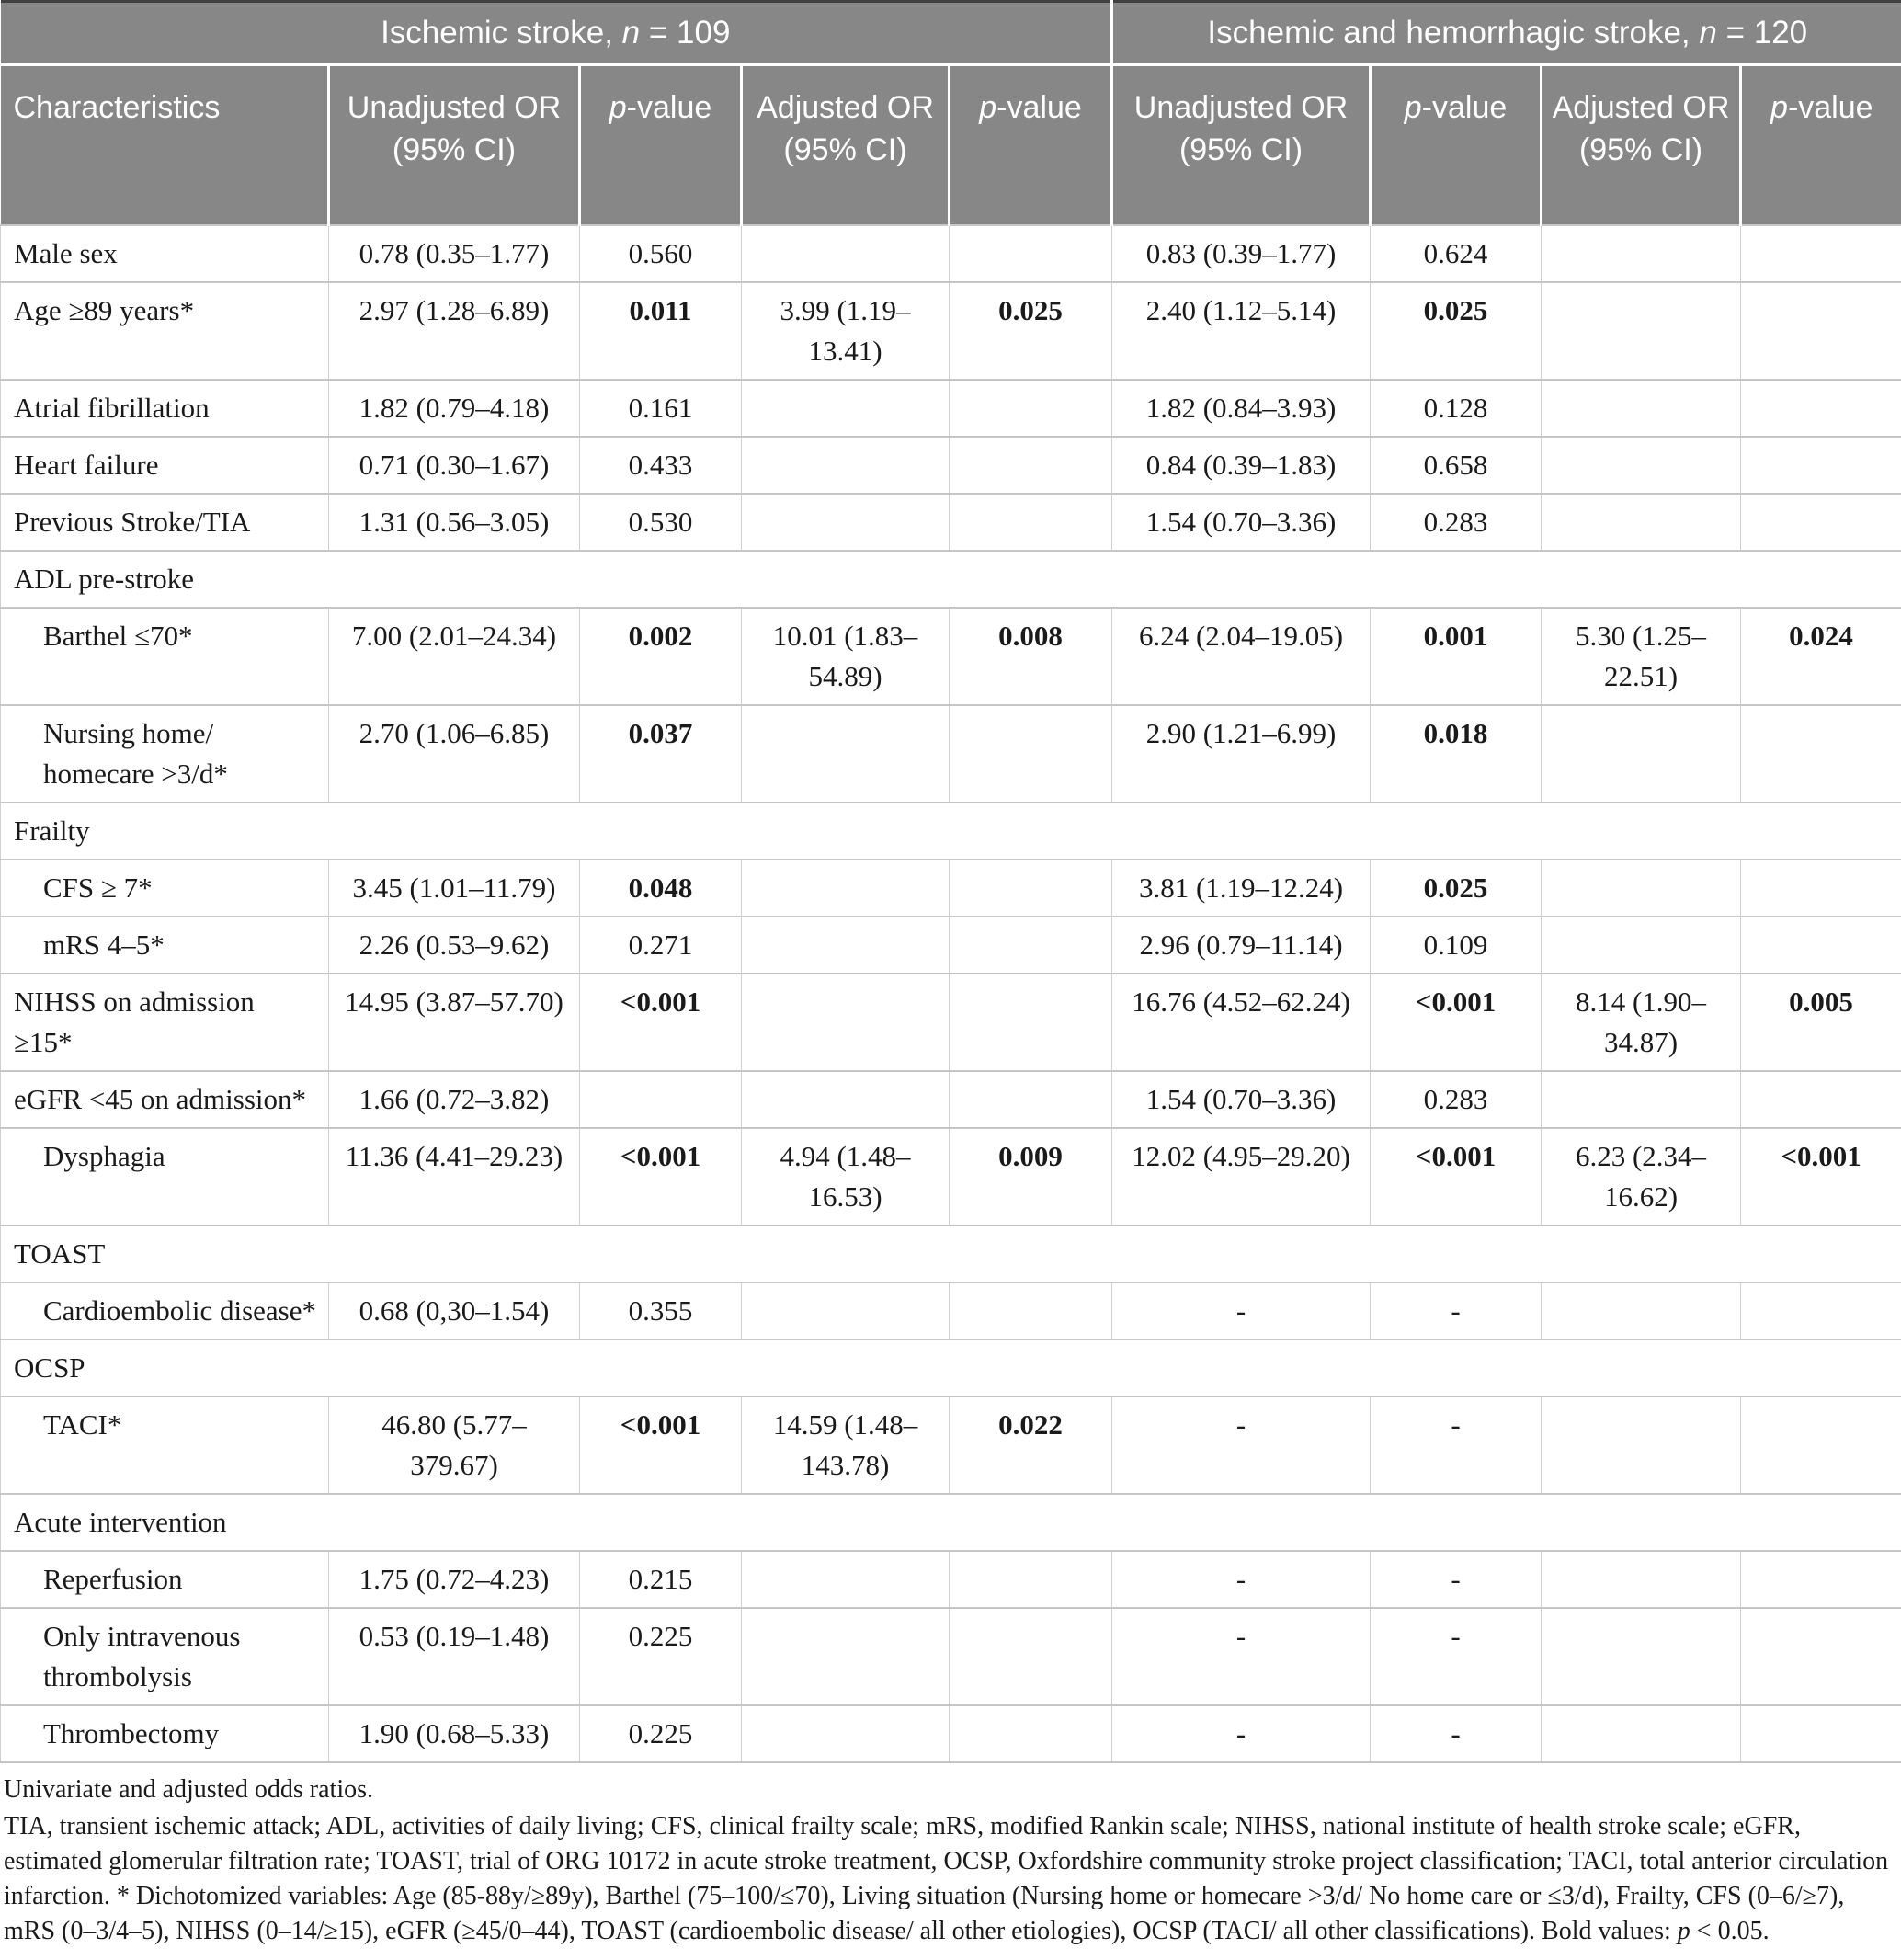 The image size is (1901, 1960). I want to click on table-row: Thrombectomy 1.90 (0.68–5.33) 0.225 - -, so click(950, 1733).